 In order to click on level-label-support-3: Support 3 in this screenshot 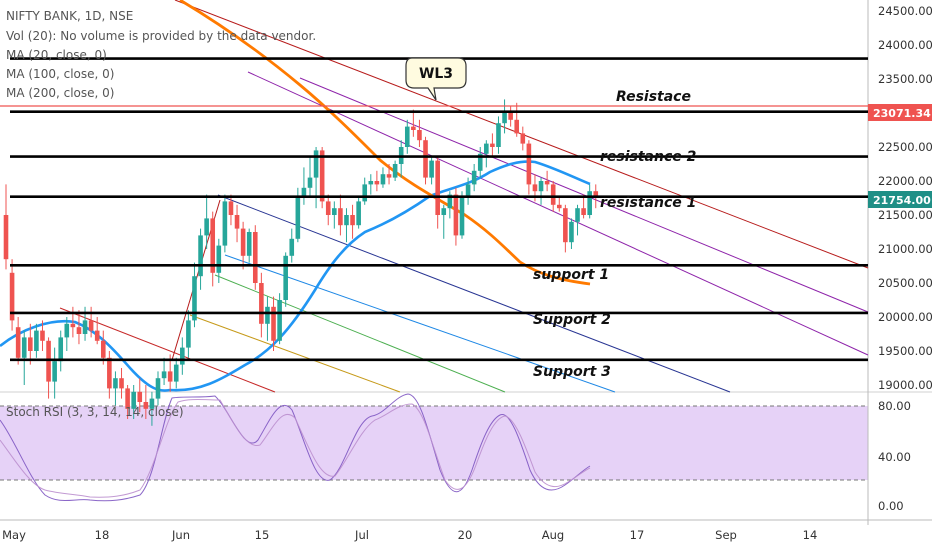, I will do `click(572, 372)`.